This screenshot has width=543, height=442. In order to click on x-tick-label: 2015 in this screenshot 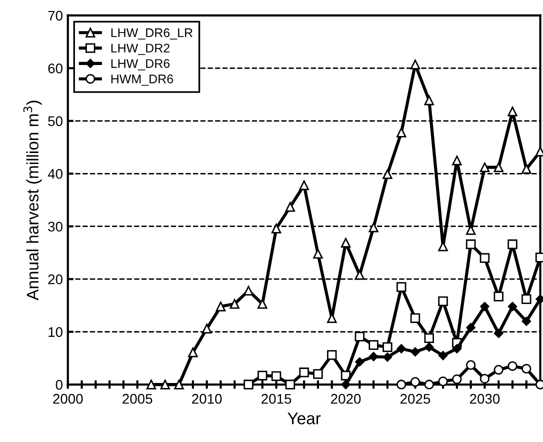, I will do `click(277, 399)`.